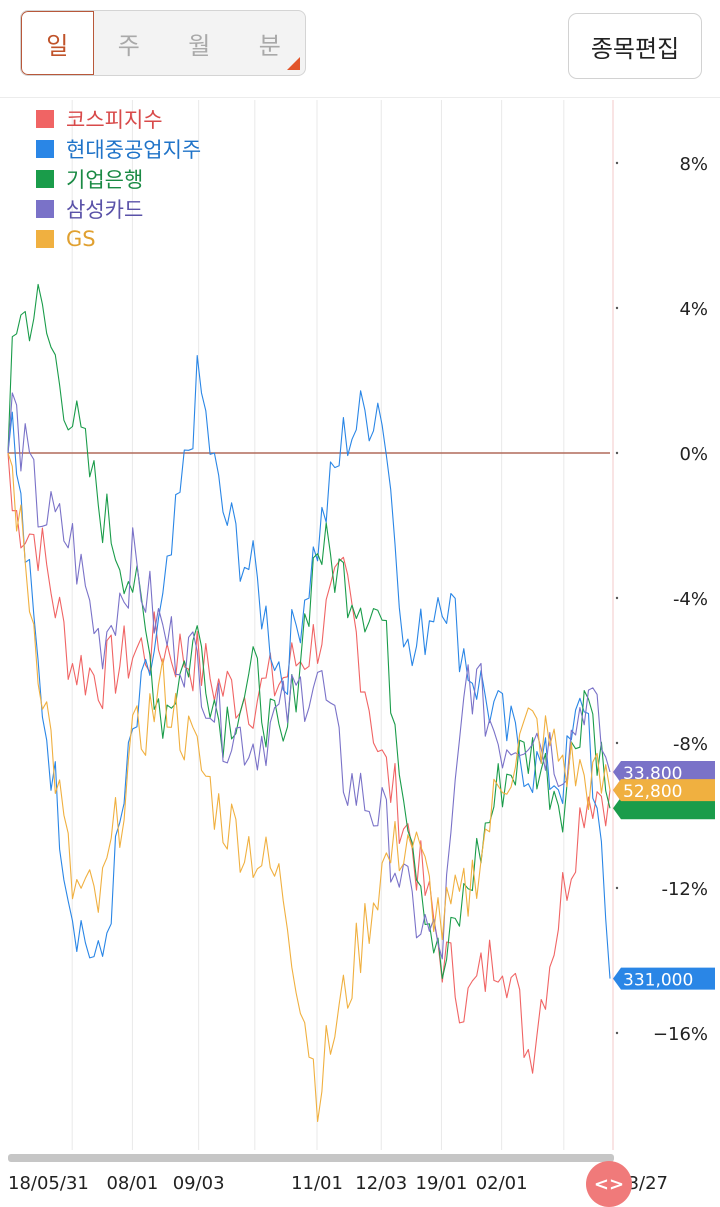  I want to click on x-tick-label: 08/01, so click(132, 1183).